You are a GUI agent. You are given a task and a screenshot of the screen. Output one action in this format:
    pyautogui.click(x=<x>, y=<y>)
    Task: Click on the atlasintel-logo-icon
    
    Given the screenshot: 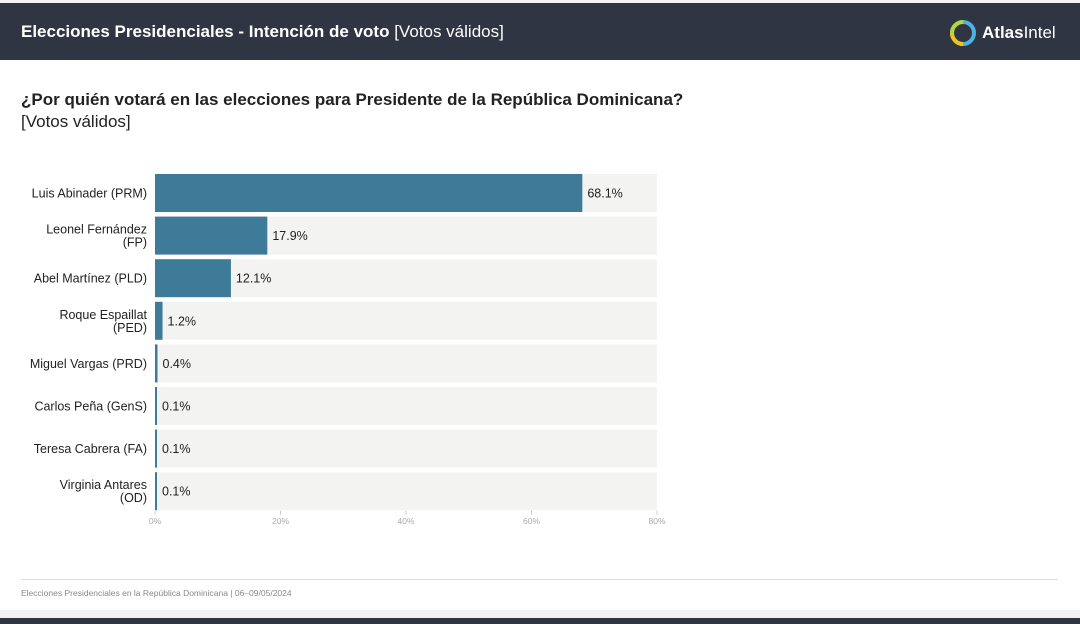 What is the action you would take?
    pyautogui.click(x=963, y=33)
    